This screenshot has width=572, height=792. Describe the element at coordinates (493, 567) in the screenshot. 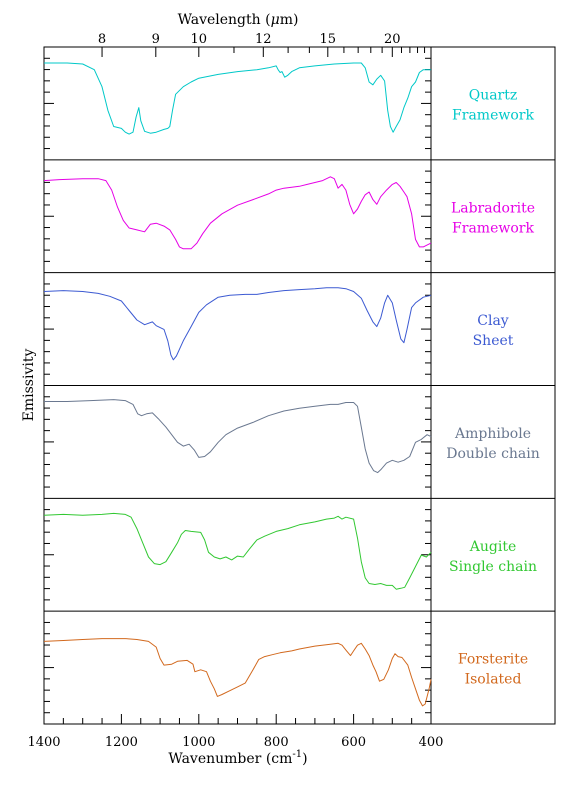

I see `panel-label: Single chain` at that location.